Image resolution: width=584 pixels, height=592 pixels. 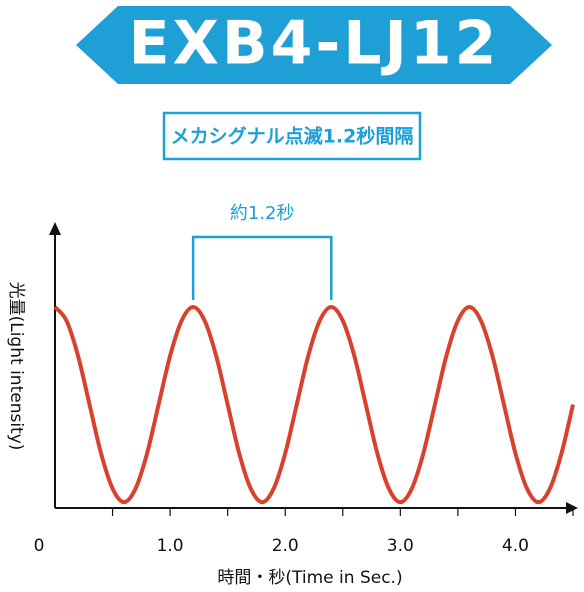 I want to click on x-tick-label: 3.0, so click(x=400, y=546).